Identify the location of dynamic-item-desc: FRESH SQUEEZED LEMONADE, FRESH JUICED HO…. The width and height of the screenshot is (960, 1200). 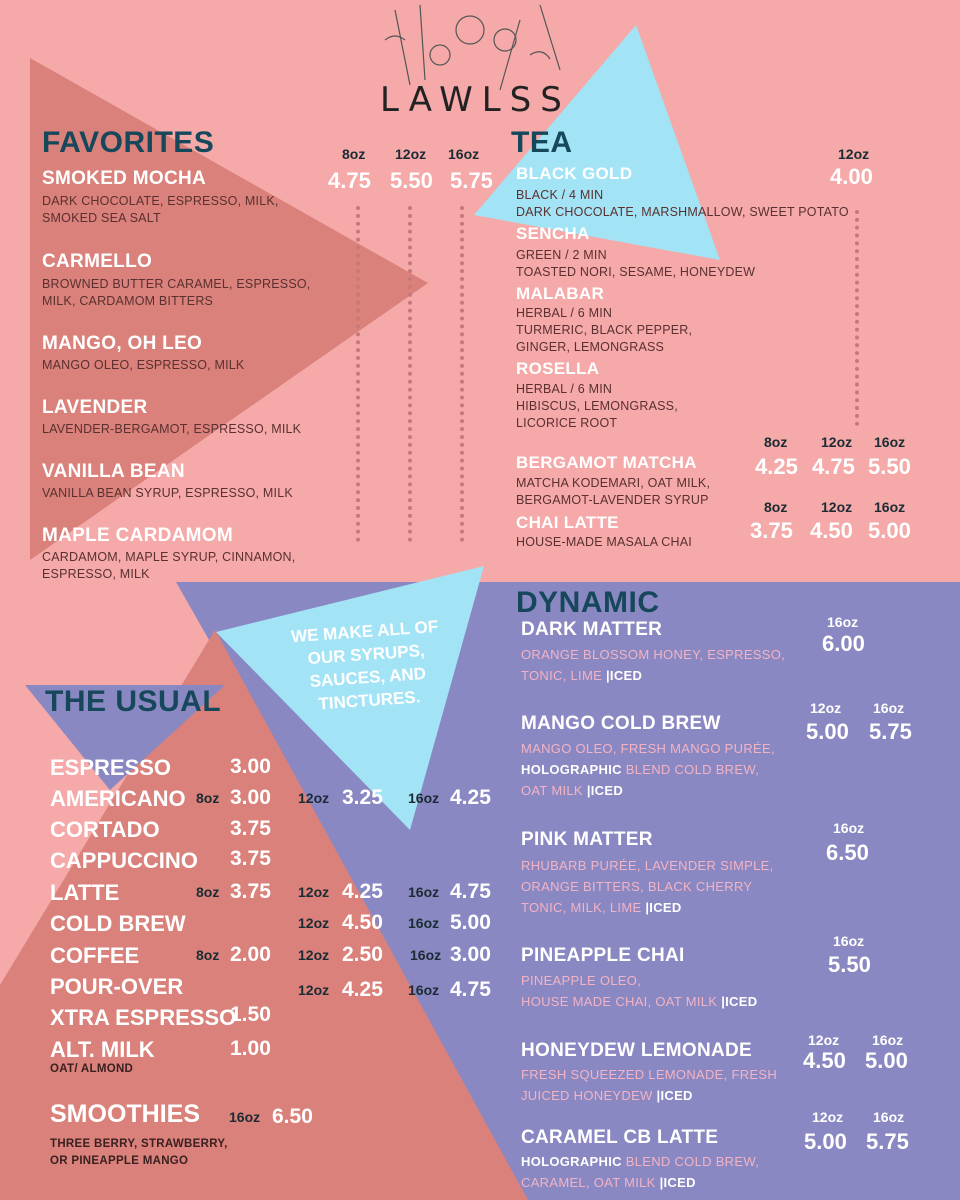
(649, 1085).